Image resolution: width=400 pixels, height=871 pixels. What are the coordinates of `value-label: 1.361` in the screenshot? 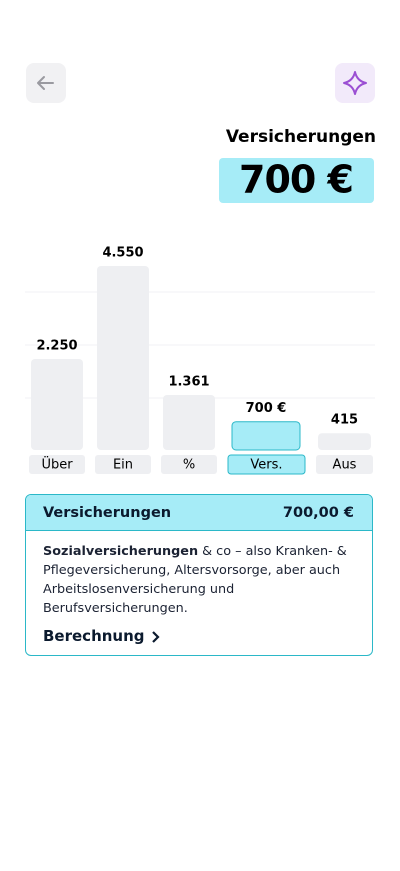 It's located at (188, 381).